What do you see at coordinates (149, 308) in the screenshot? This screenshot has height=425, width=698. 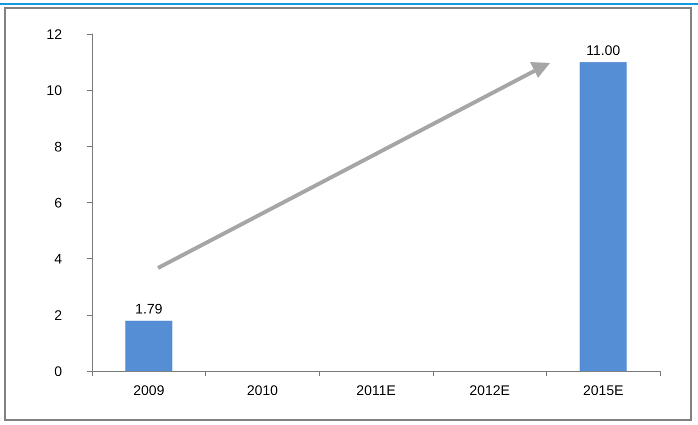 I see `data-label: 1.79` at bounding box center [149, 308].